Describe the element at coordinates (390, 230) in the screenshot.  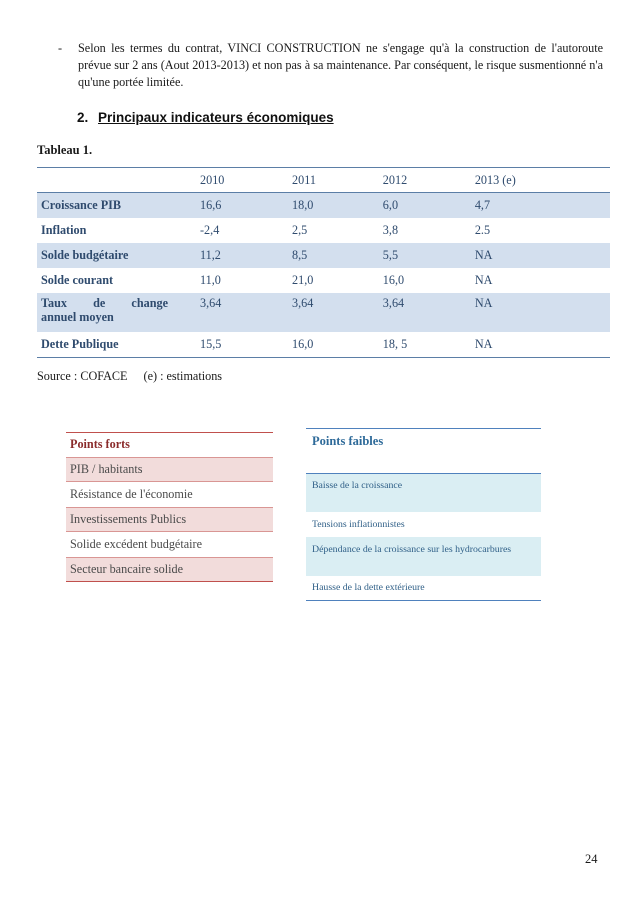
I see `table-cell: 3,8` at that location.